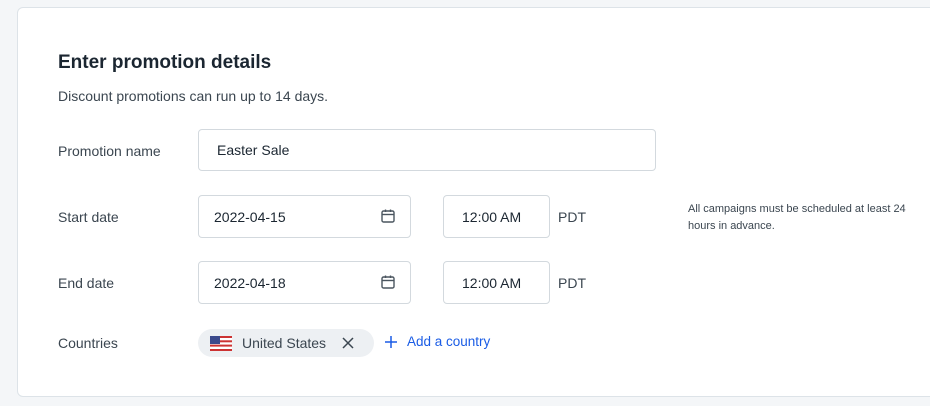 This screenshot has width=930, height=406. Describe the element at coordinates (109, 151) in the screenshot. I see `promotion-name-label: Promotion name` at that location.